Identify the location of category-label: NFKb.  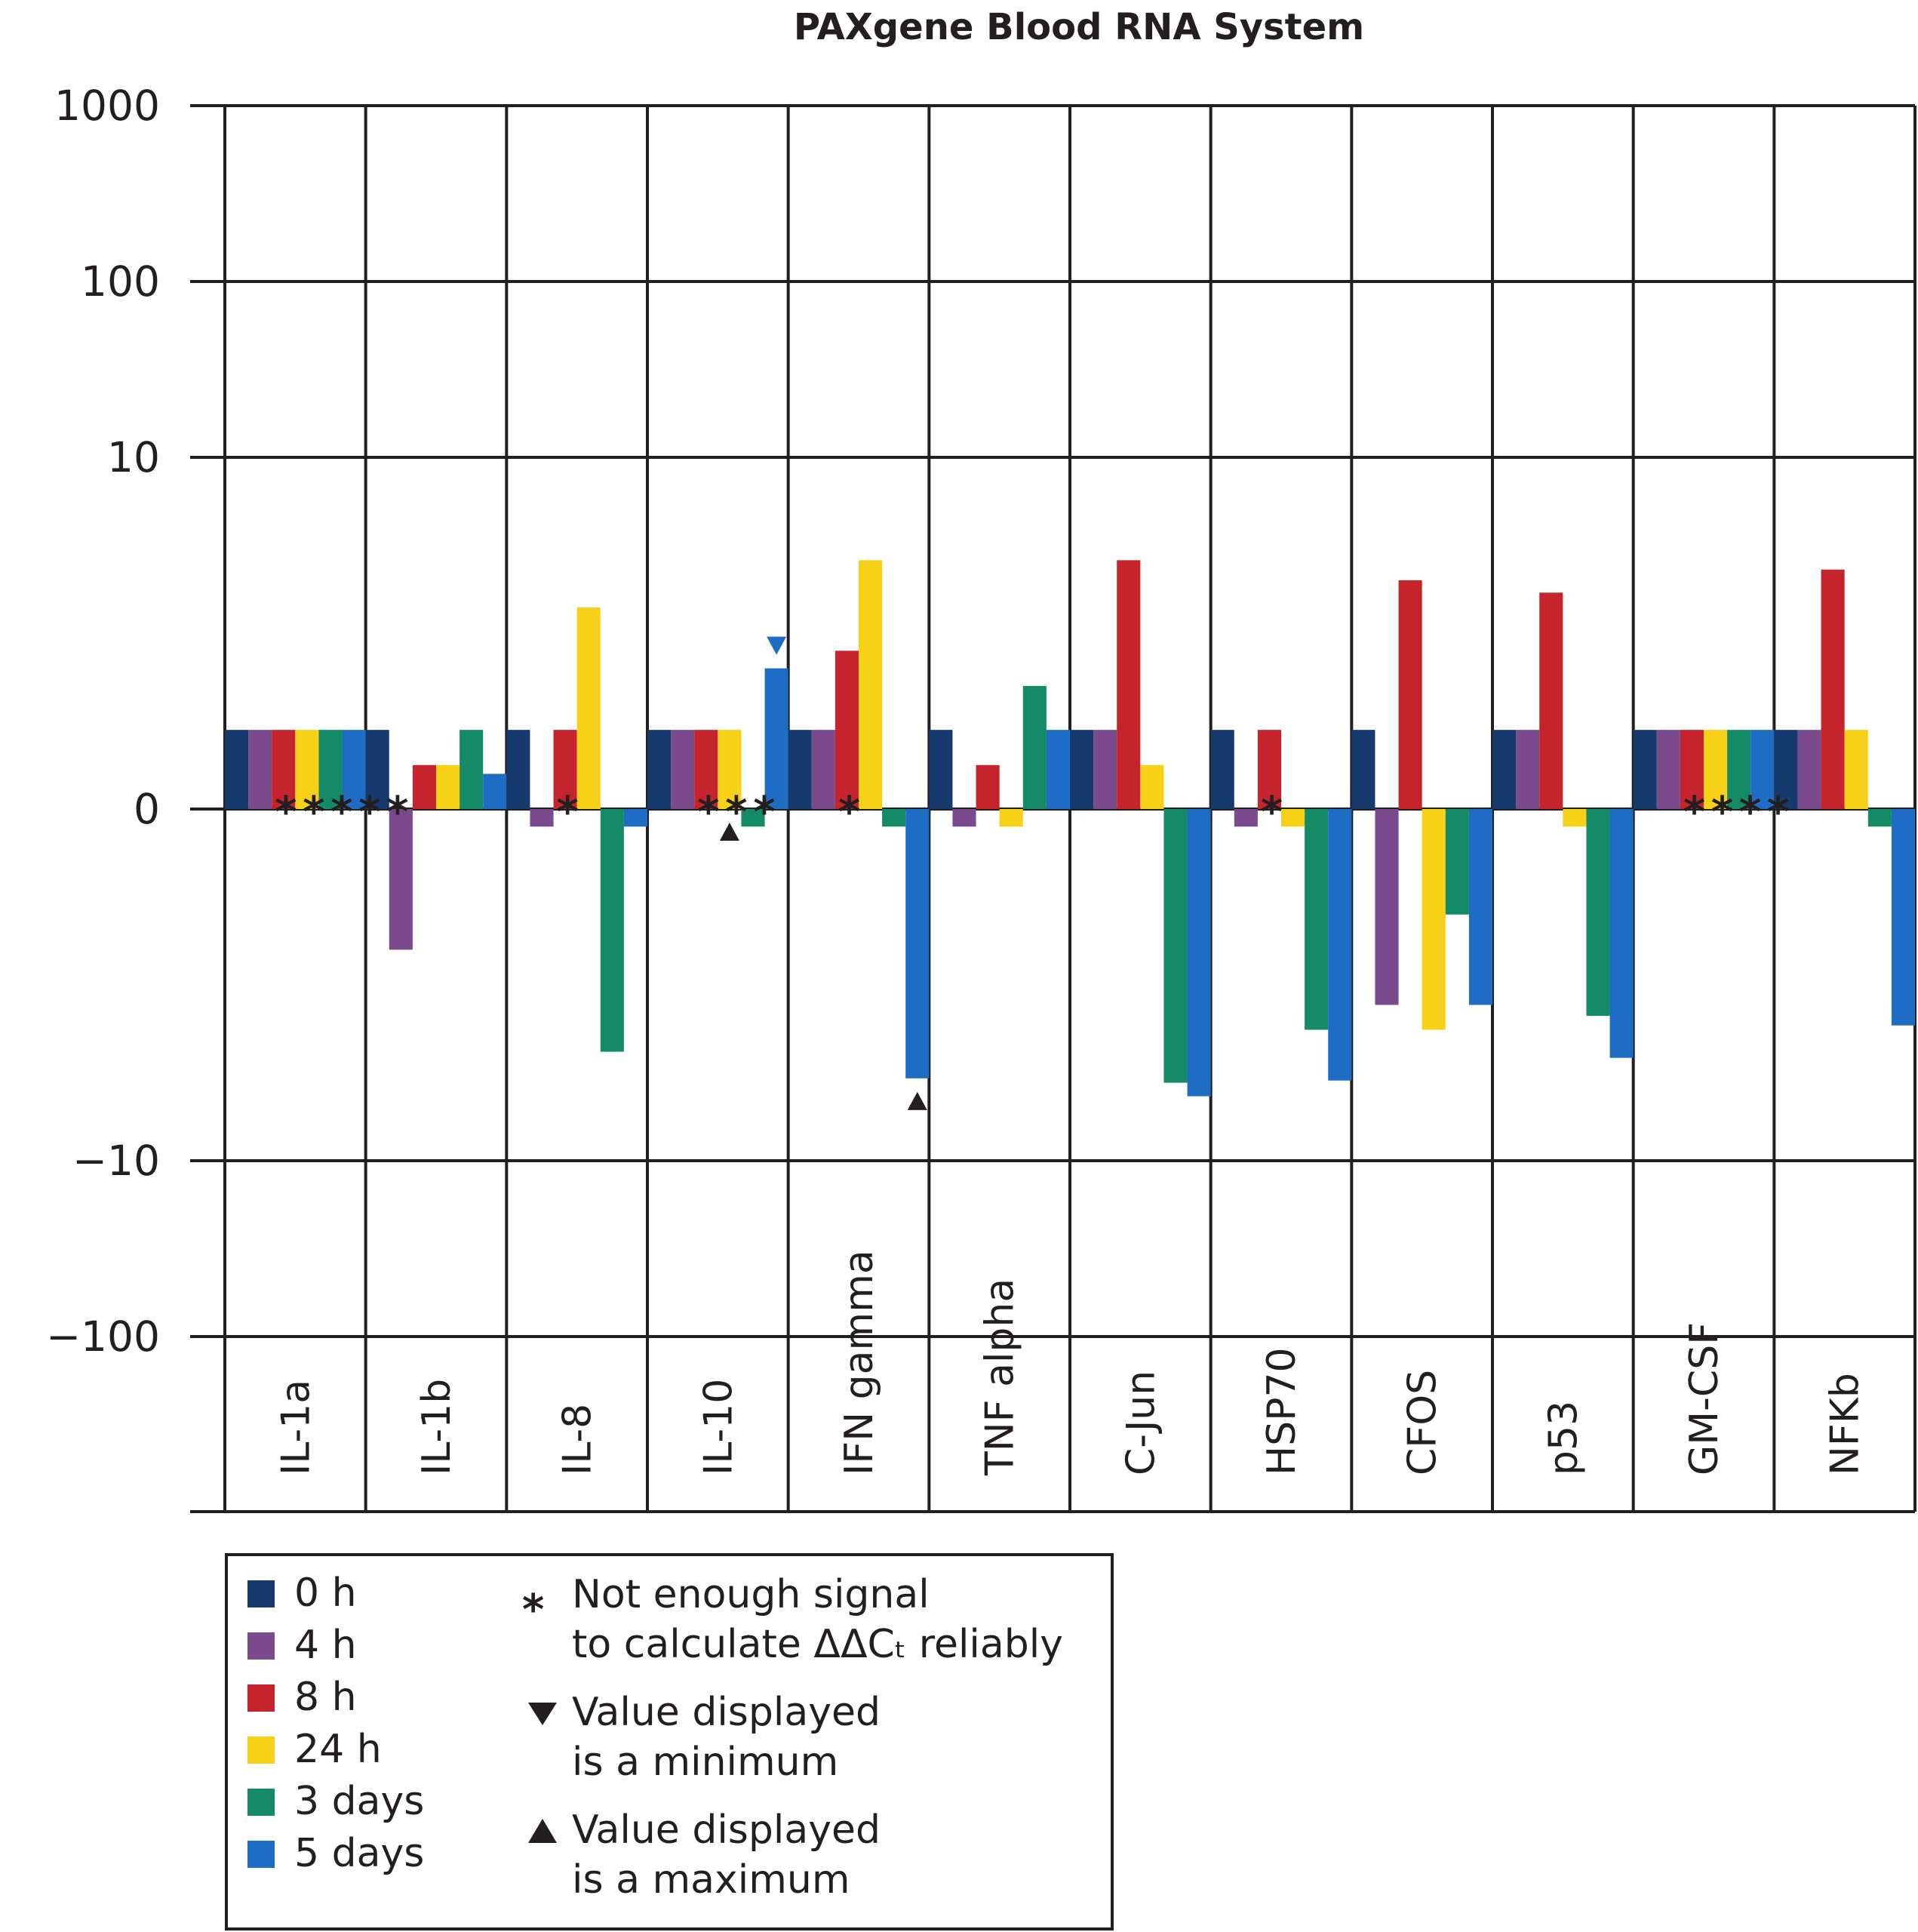
(1845, 1424).